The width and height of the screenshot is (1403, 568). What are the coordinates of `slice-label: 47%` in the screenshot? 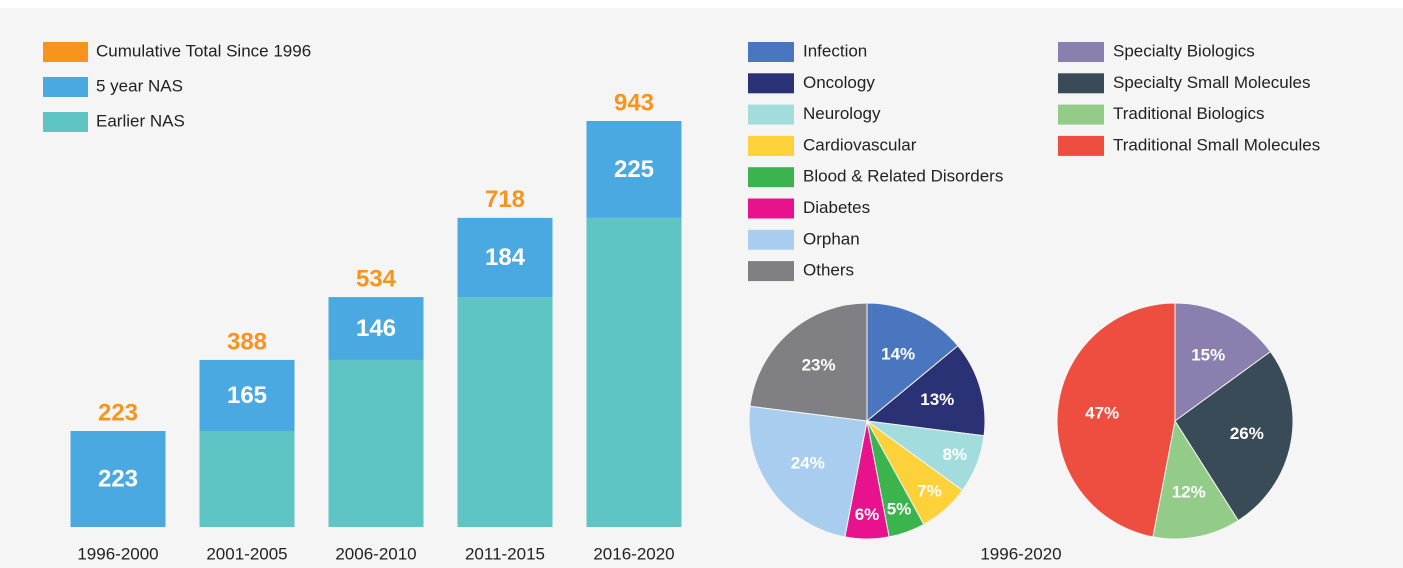 It's located at (1102, 413).